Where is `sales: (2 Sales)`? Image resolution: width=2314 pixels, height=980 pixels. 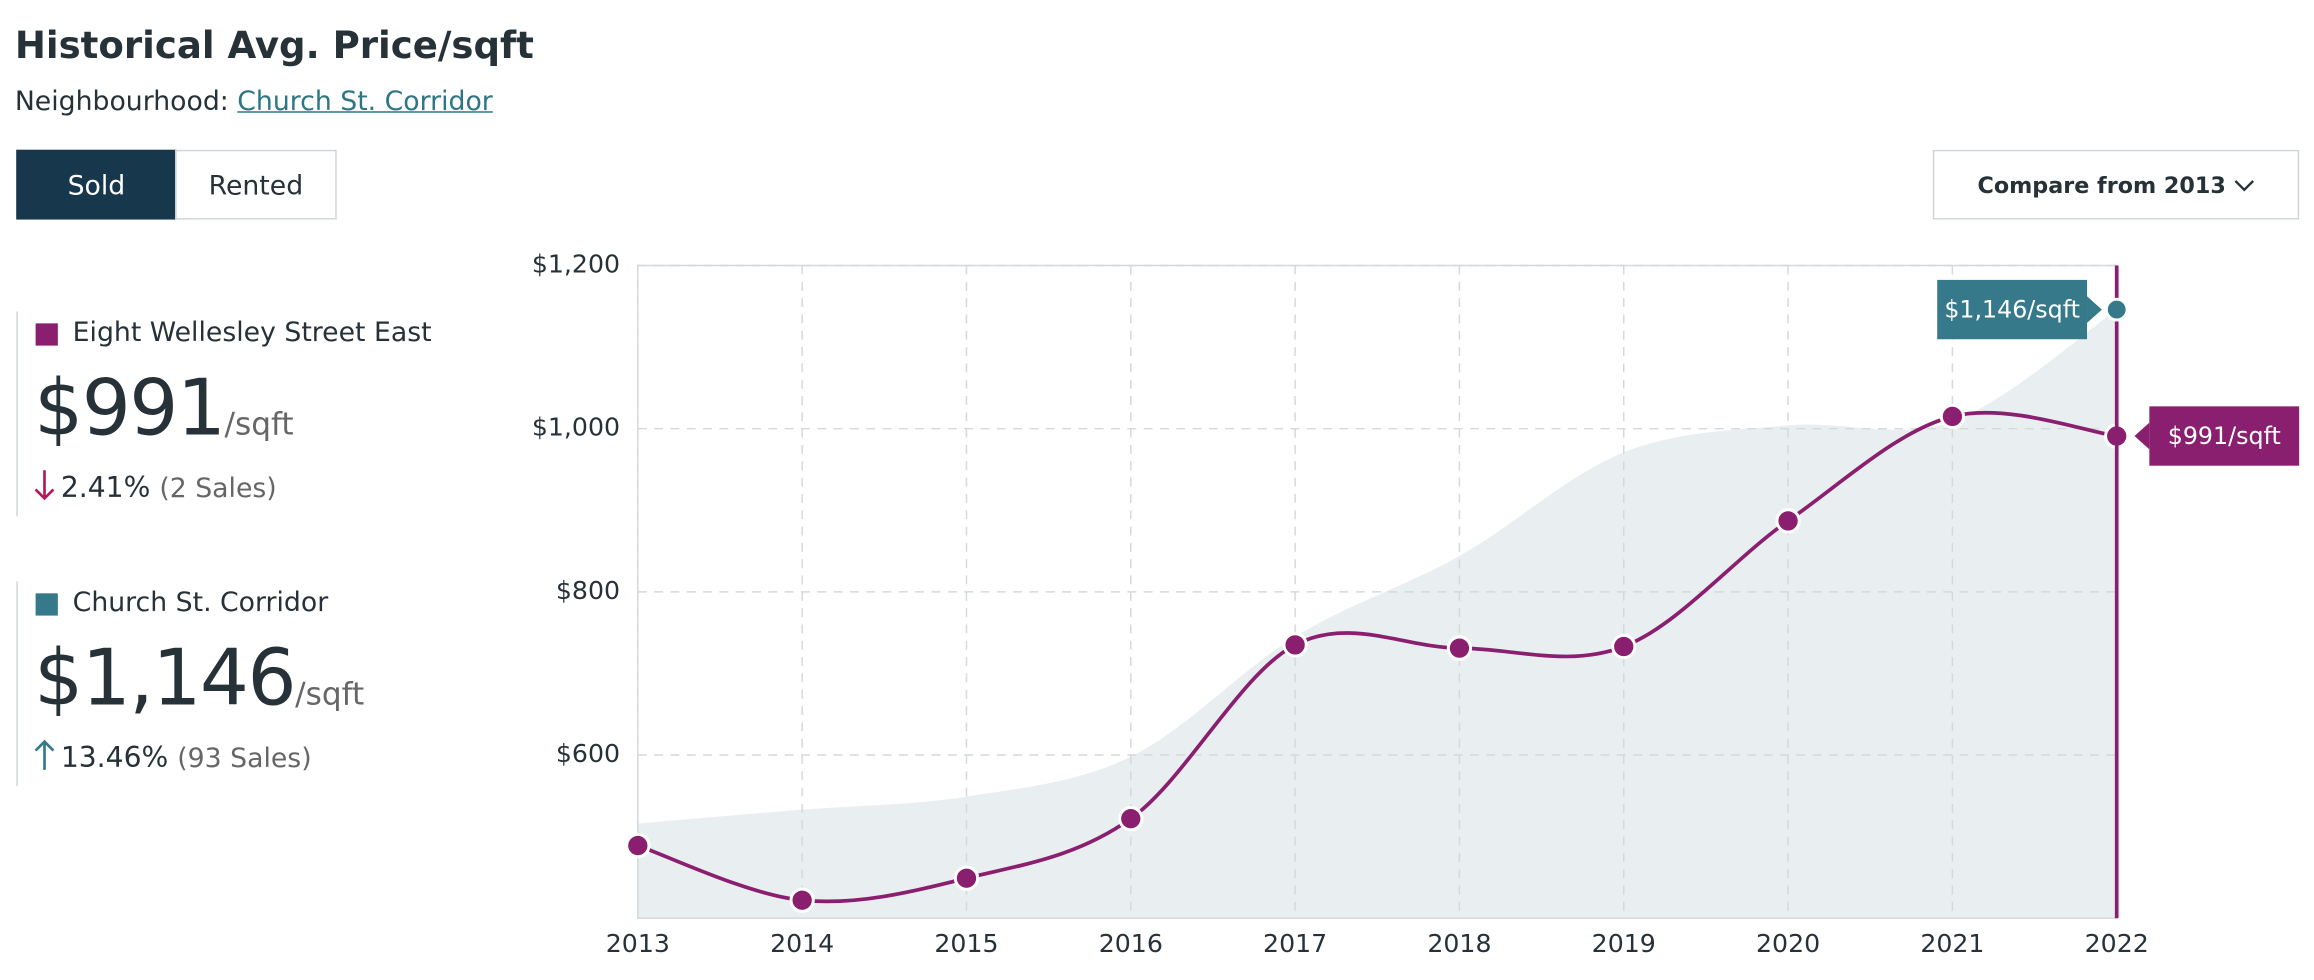 sales: (2 Sales) is located at coordinates (218, 489).